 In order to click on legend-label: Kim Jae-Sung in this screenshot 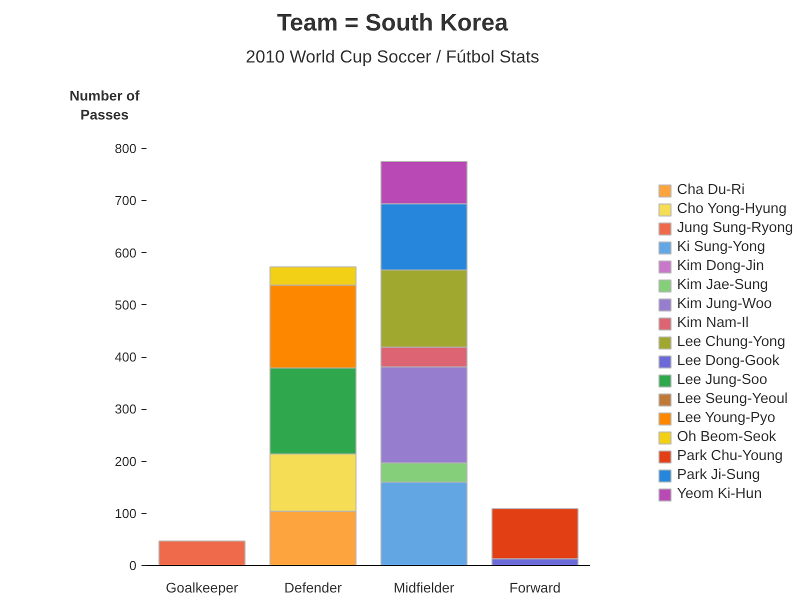, I will do `click(722, 285)`.